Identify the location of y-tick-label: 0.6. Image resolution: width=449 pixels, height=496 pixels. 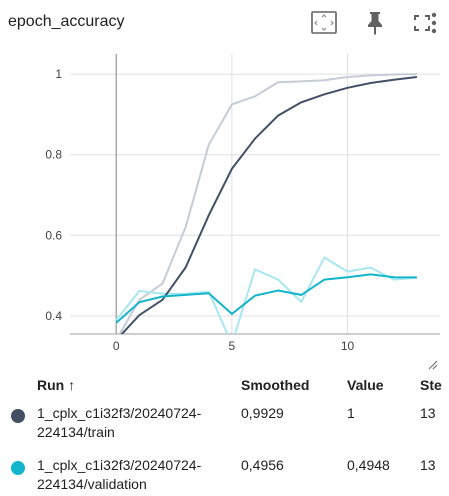
(53, 235).